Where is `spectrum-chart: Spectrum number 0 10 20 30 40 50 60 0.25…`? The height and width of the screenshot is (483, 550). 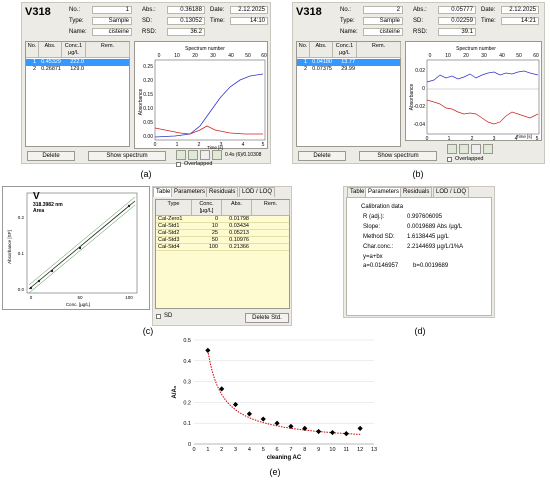 spectrum-chart: Spectrum number 0 10 20 30 40 50 60 0.25… is located at coordinates (201, 95).